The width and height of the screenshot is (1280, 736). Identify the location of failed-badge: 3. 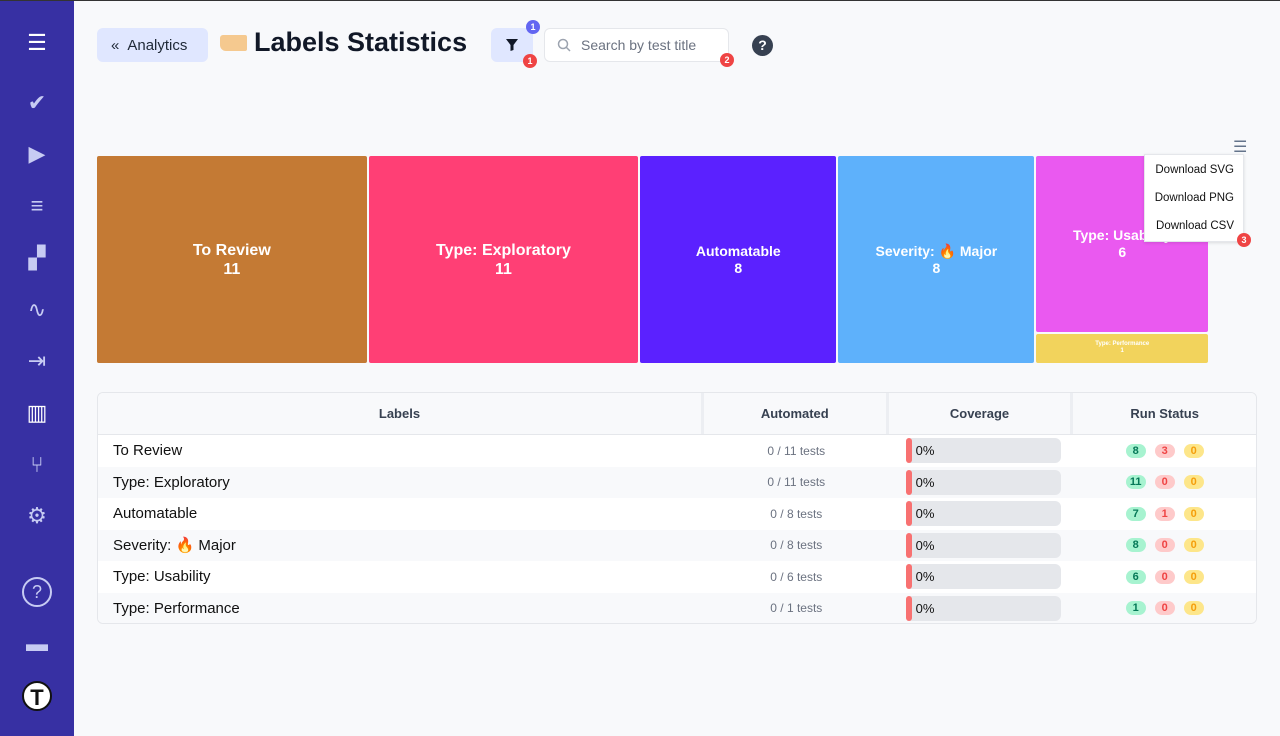
(1164, 450).